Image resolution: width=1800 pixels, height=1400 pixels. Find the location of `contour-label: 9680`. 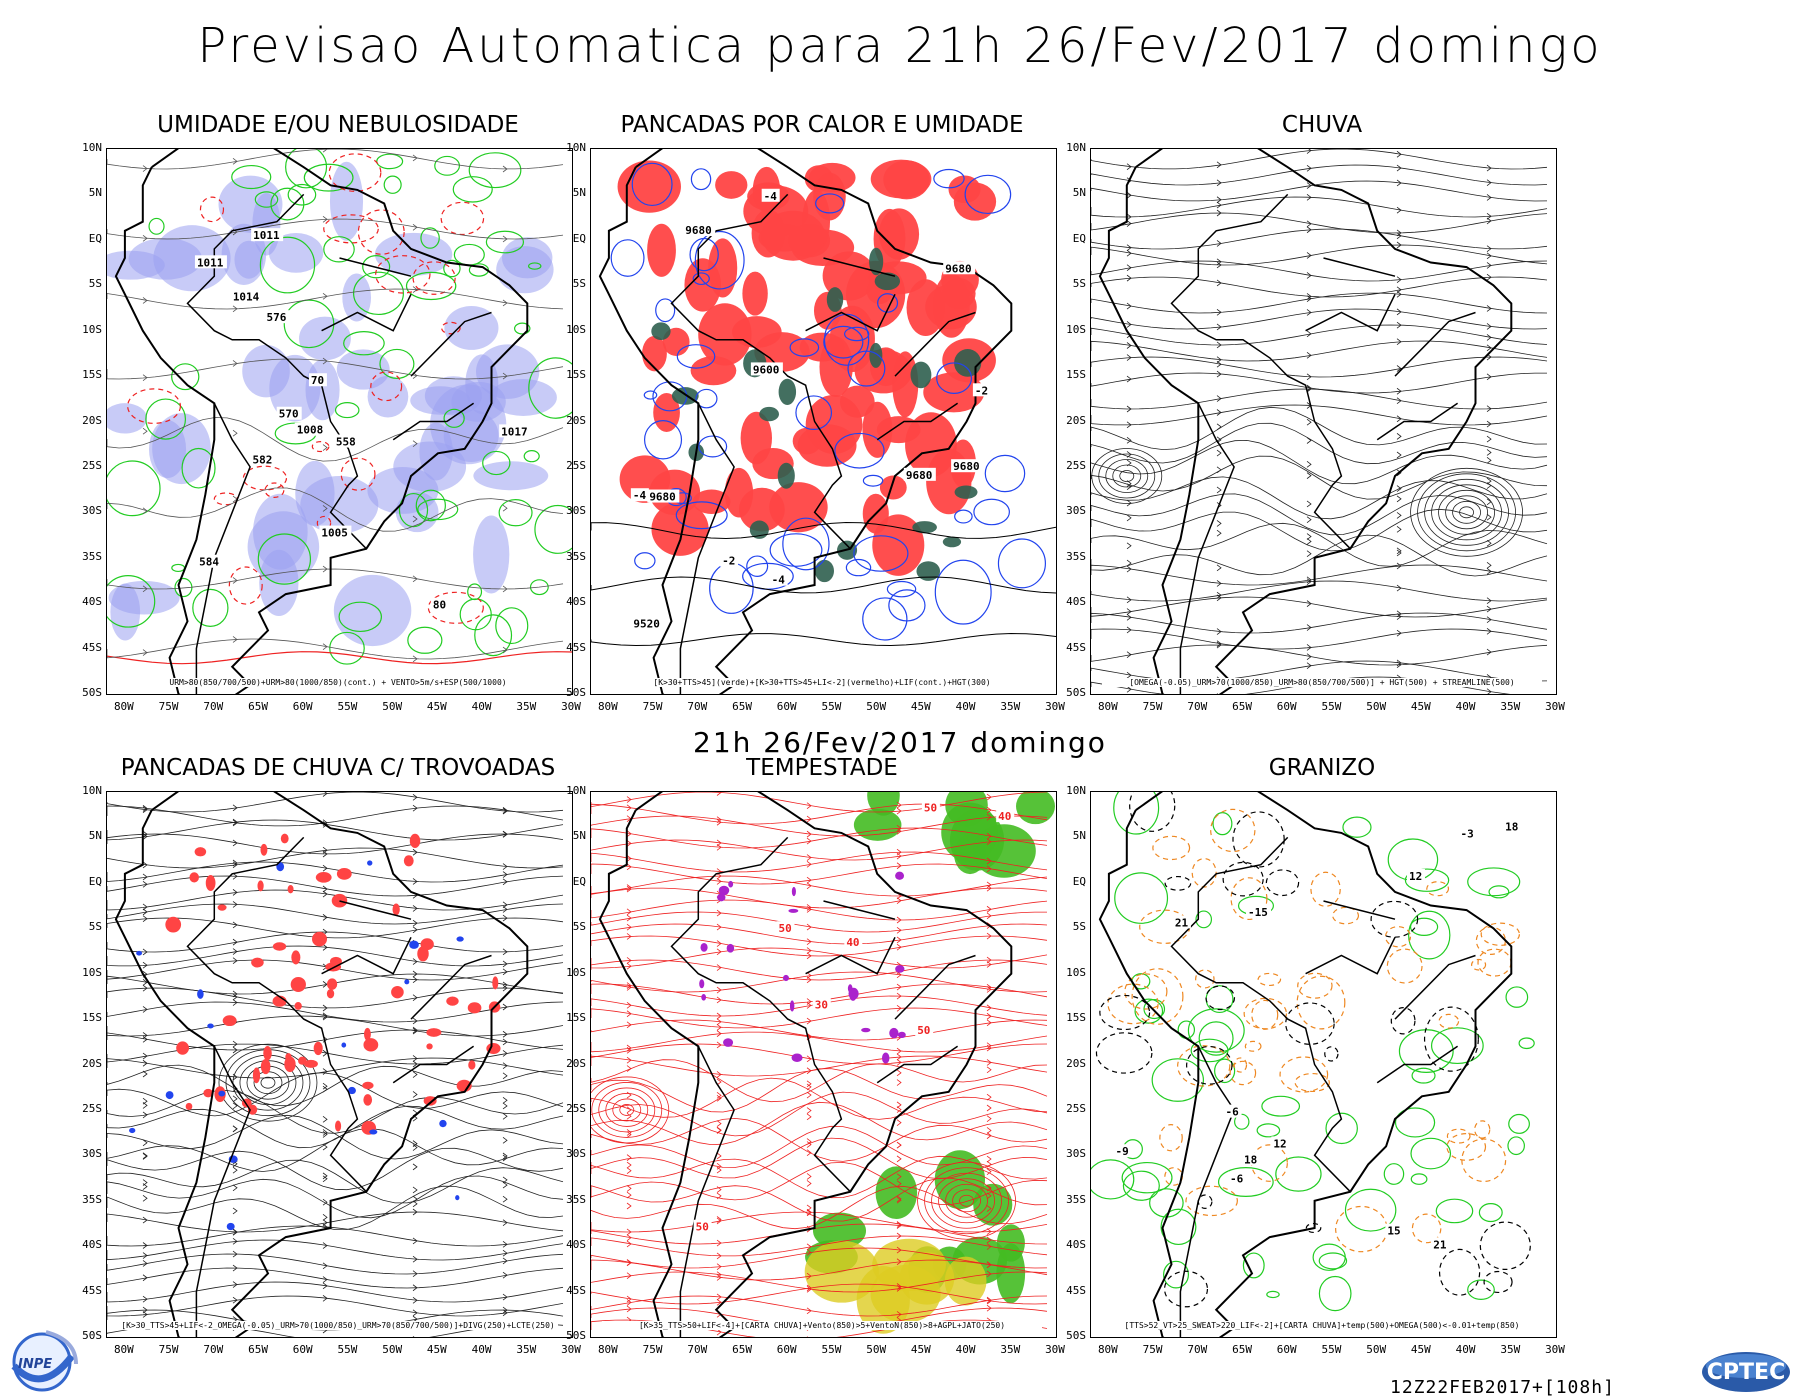

contour-label: 9680 is located at coordinates (699, 230).